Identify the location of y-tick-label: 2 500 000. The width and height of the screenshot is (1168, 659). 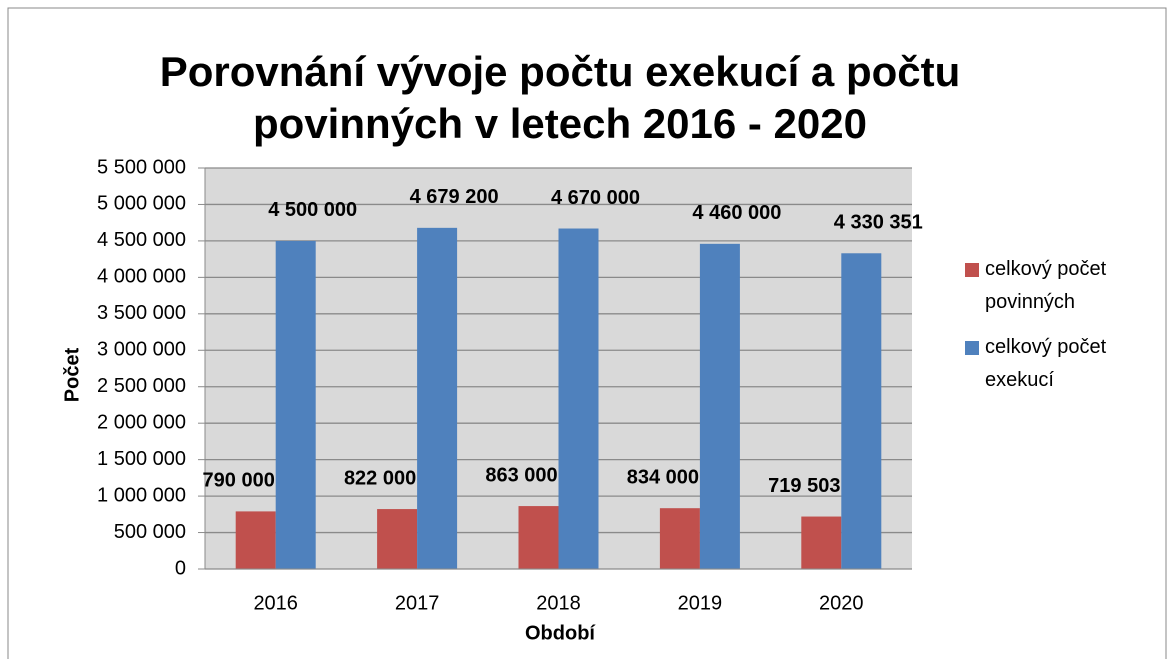
(141, 386).